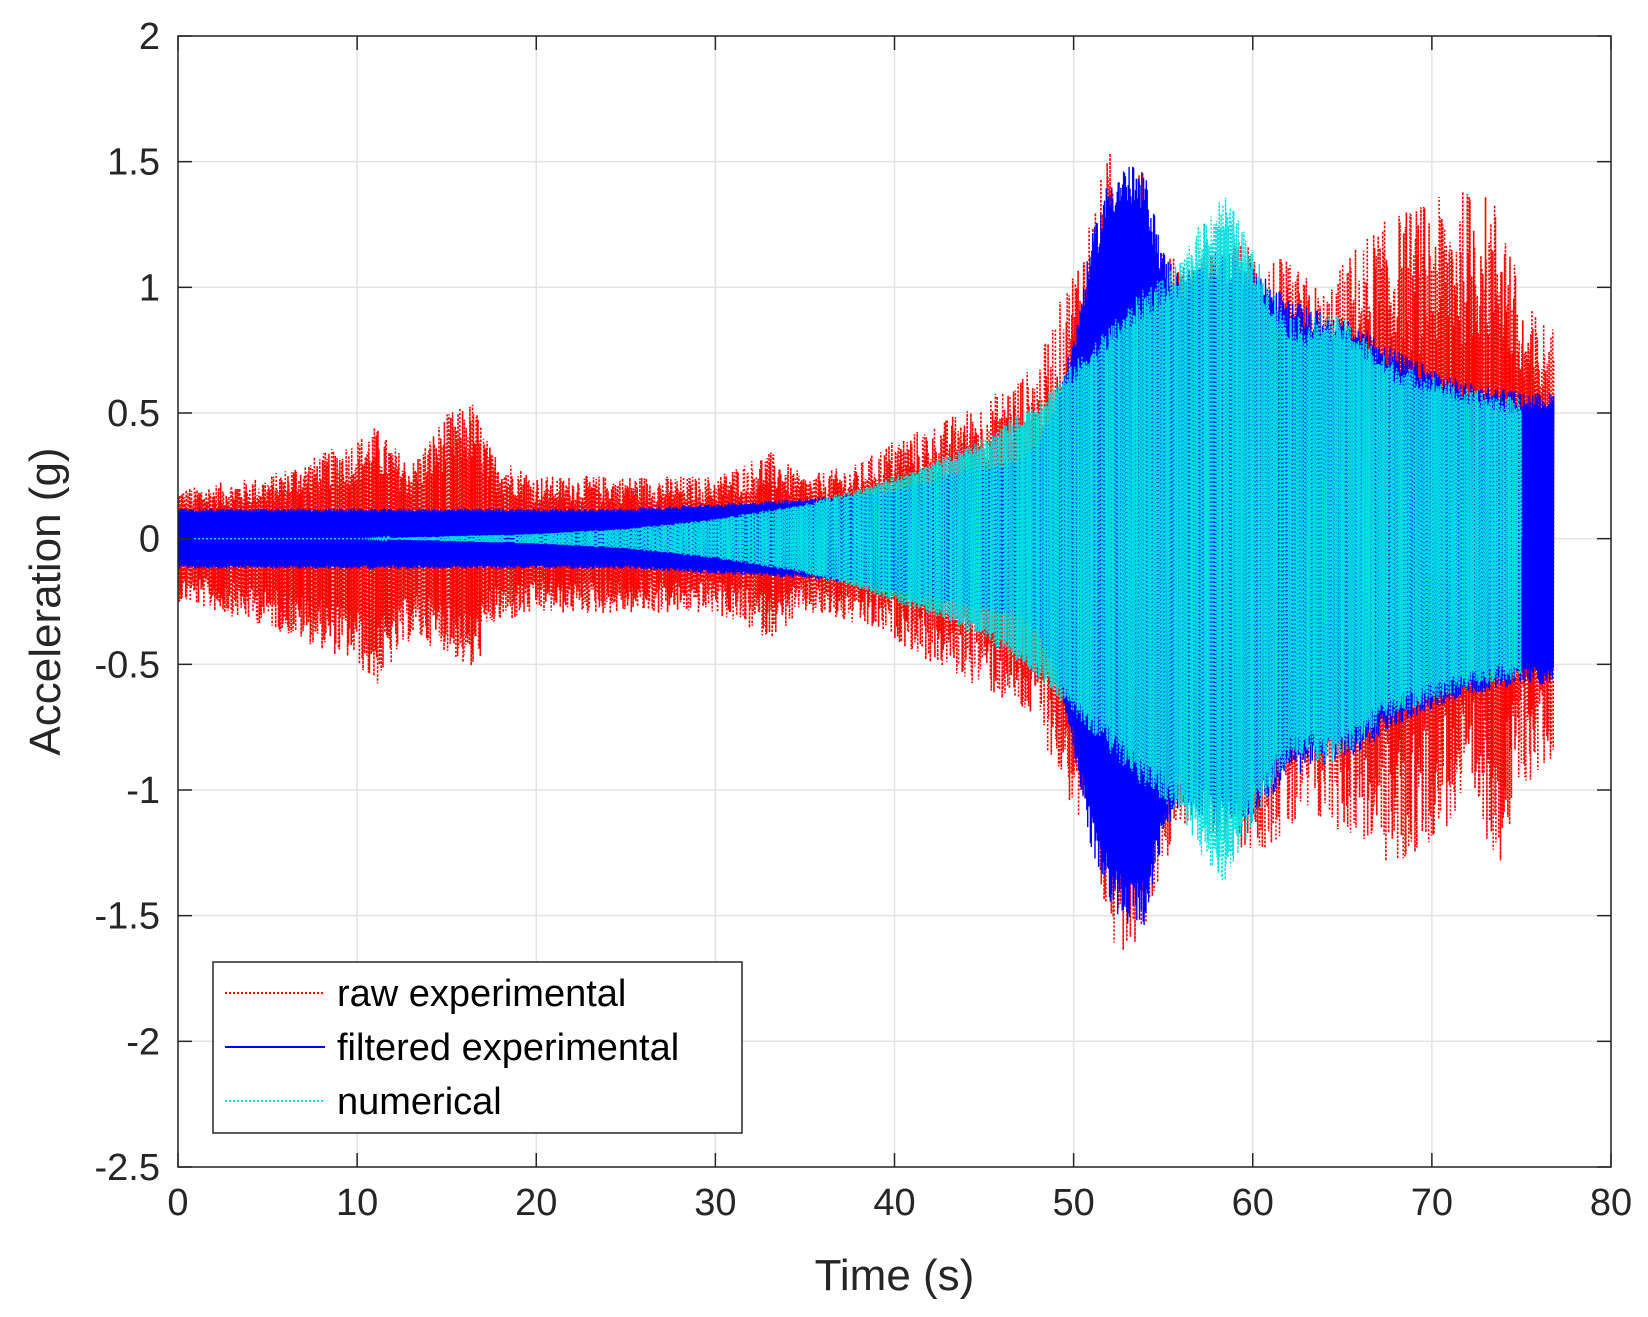  Describe the element at coordinates (149, 37) in the screenshot. I see `y-tick-label: 2` at that location.